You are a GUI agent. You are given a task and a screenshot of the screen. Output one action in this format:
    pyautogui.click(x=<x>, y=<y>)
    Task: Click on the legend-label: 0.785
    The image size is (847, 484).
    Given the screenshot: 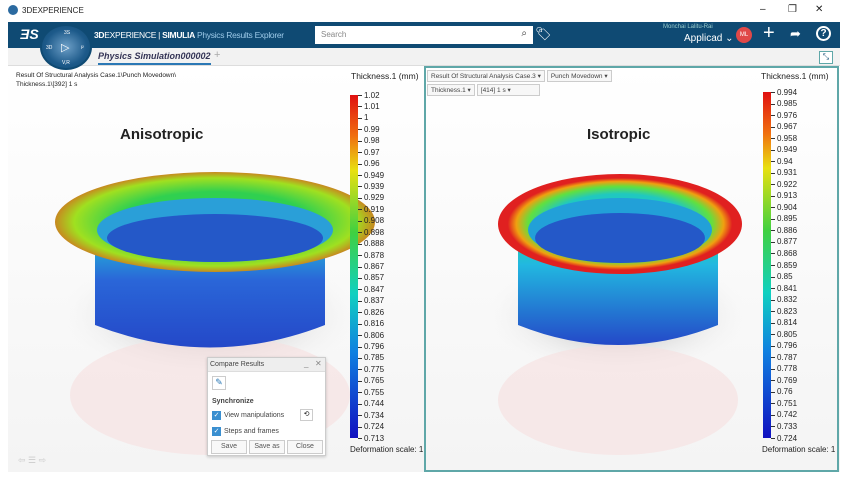 What is the action you would take?
    pyautogui.click(x=374, y=358)
    